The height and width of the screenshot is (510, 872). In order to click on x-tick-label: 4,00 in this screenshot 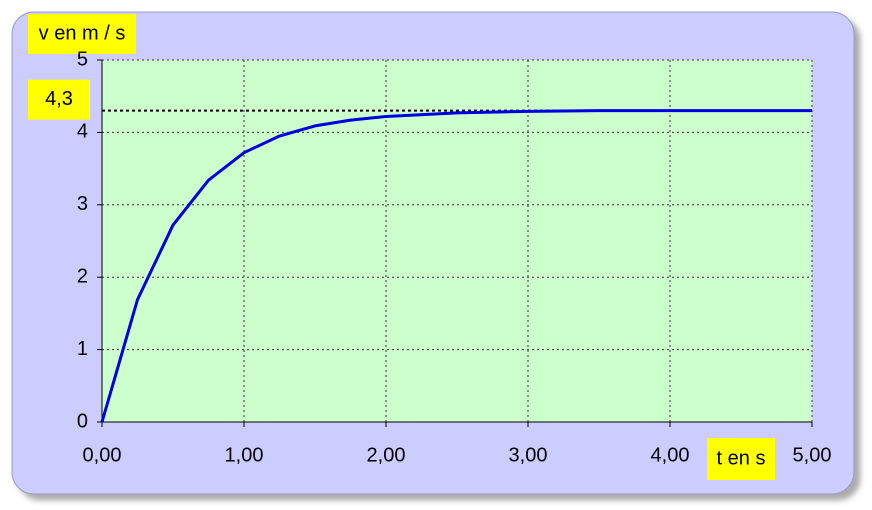, I will do `click(670, 455)`.